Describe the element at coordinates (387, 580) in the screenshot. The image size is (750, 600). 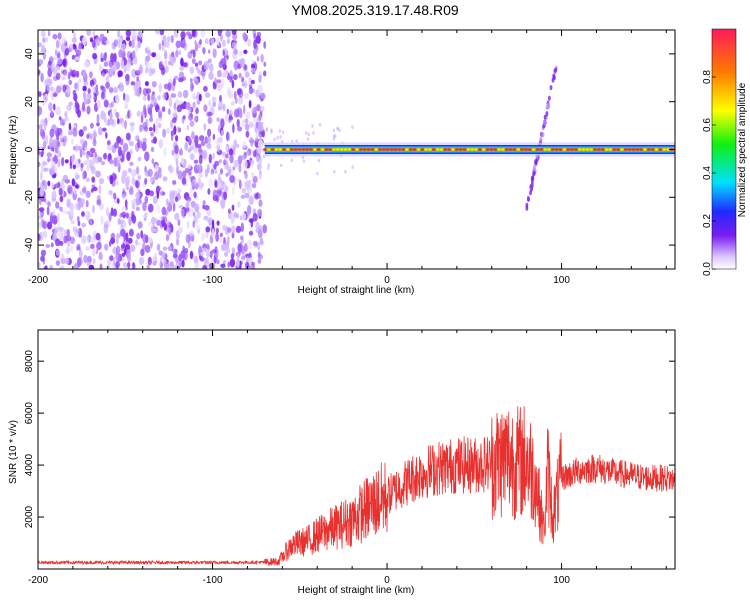
I see `snr-x-tick-label: 0` at that location.